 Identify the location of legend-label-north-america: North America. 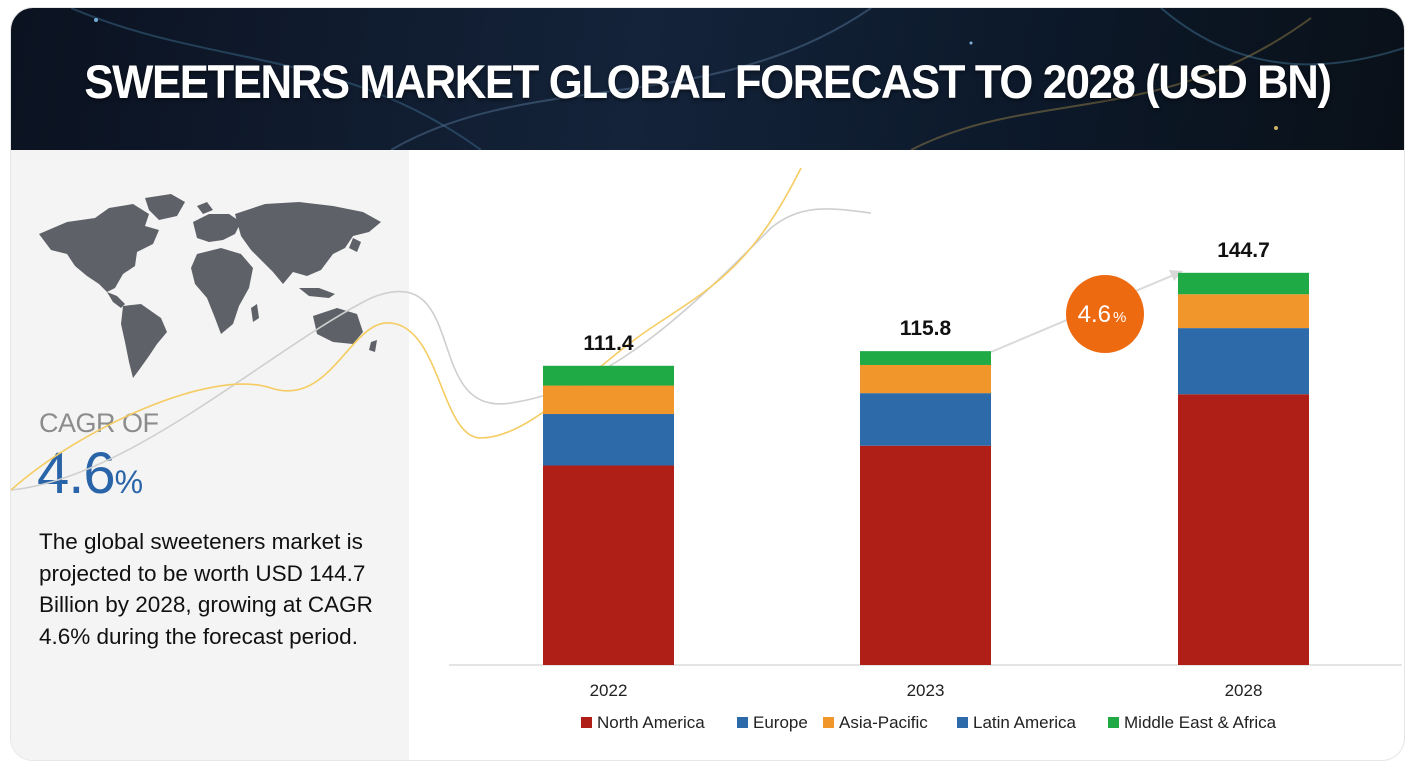
(651, 722).